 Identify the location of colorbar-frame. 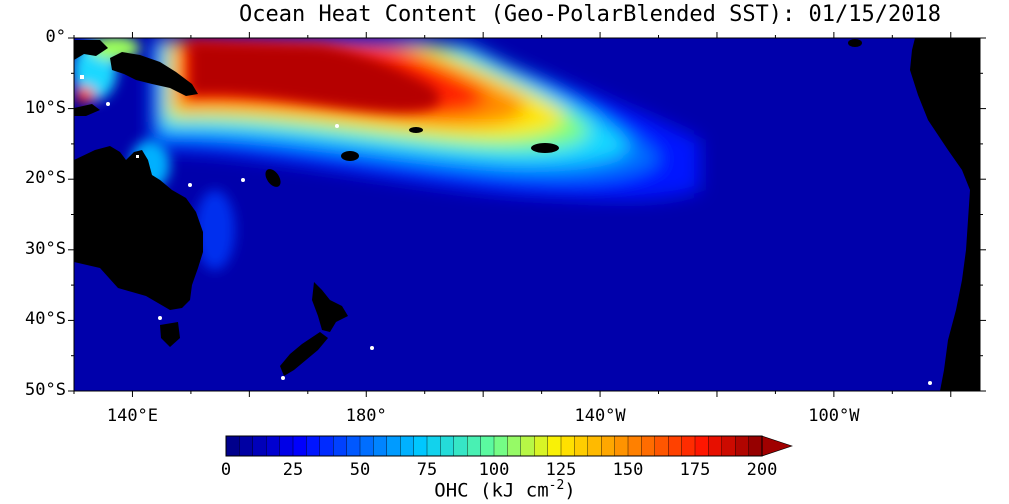
(494, 446).